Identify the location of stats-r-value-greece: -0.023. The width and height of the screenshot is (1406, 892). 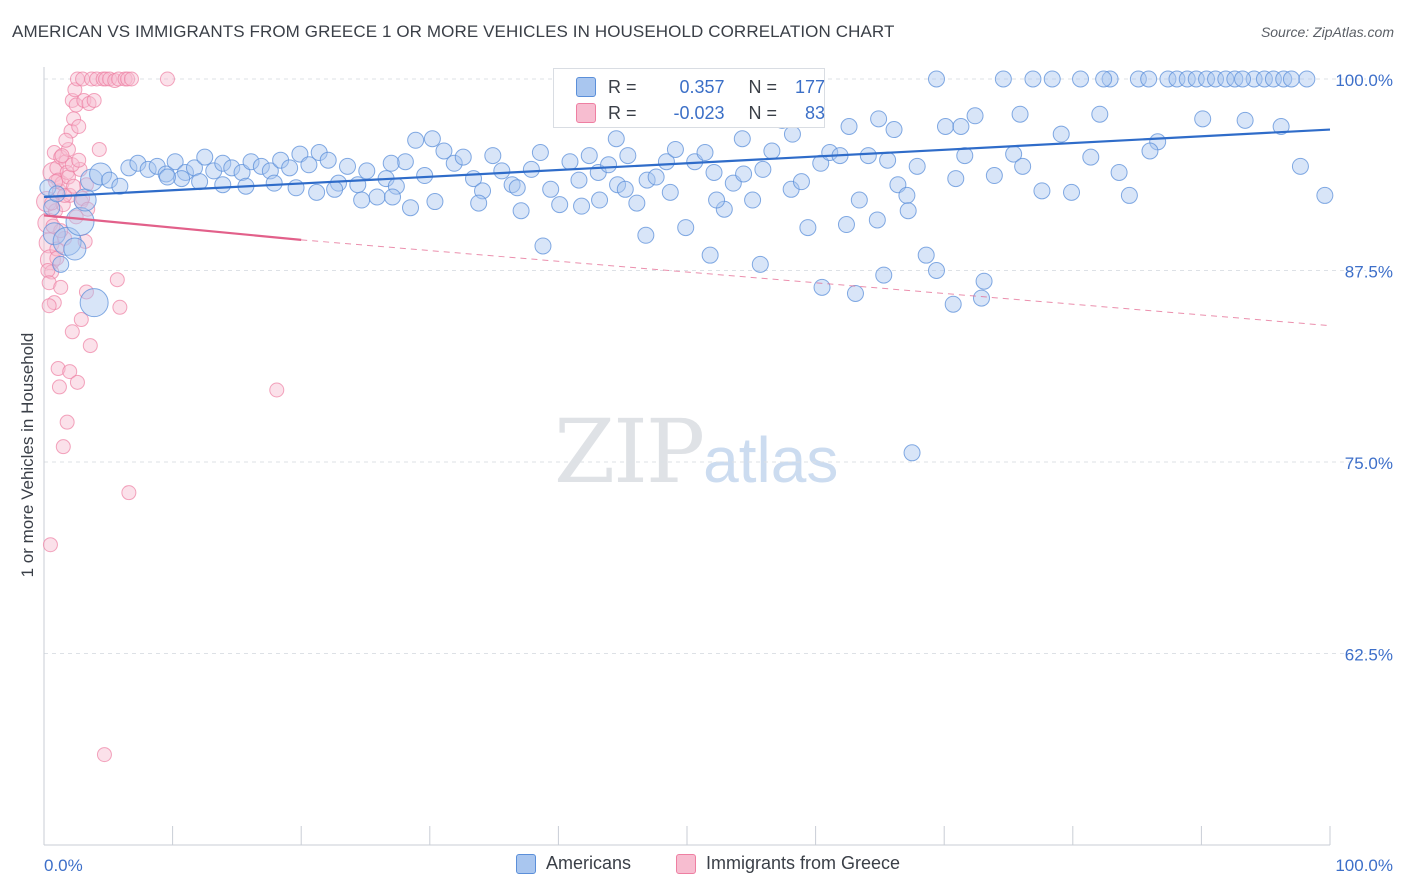
(699, 112).